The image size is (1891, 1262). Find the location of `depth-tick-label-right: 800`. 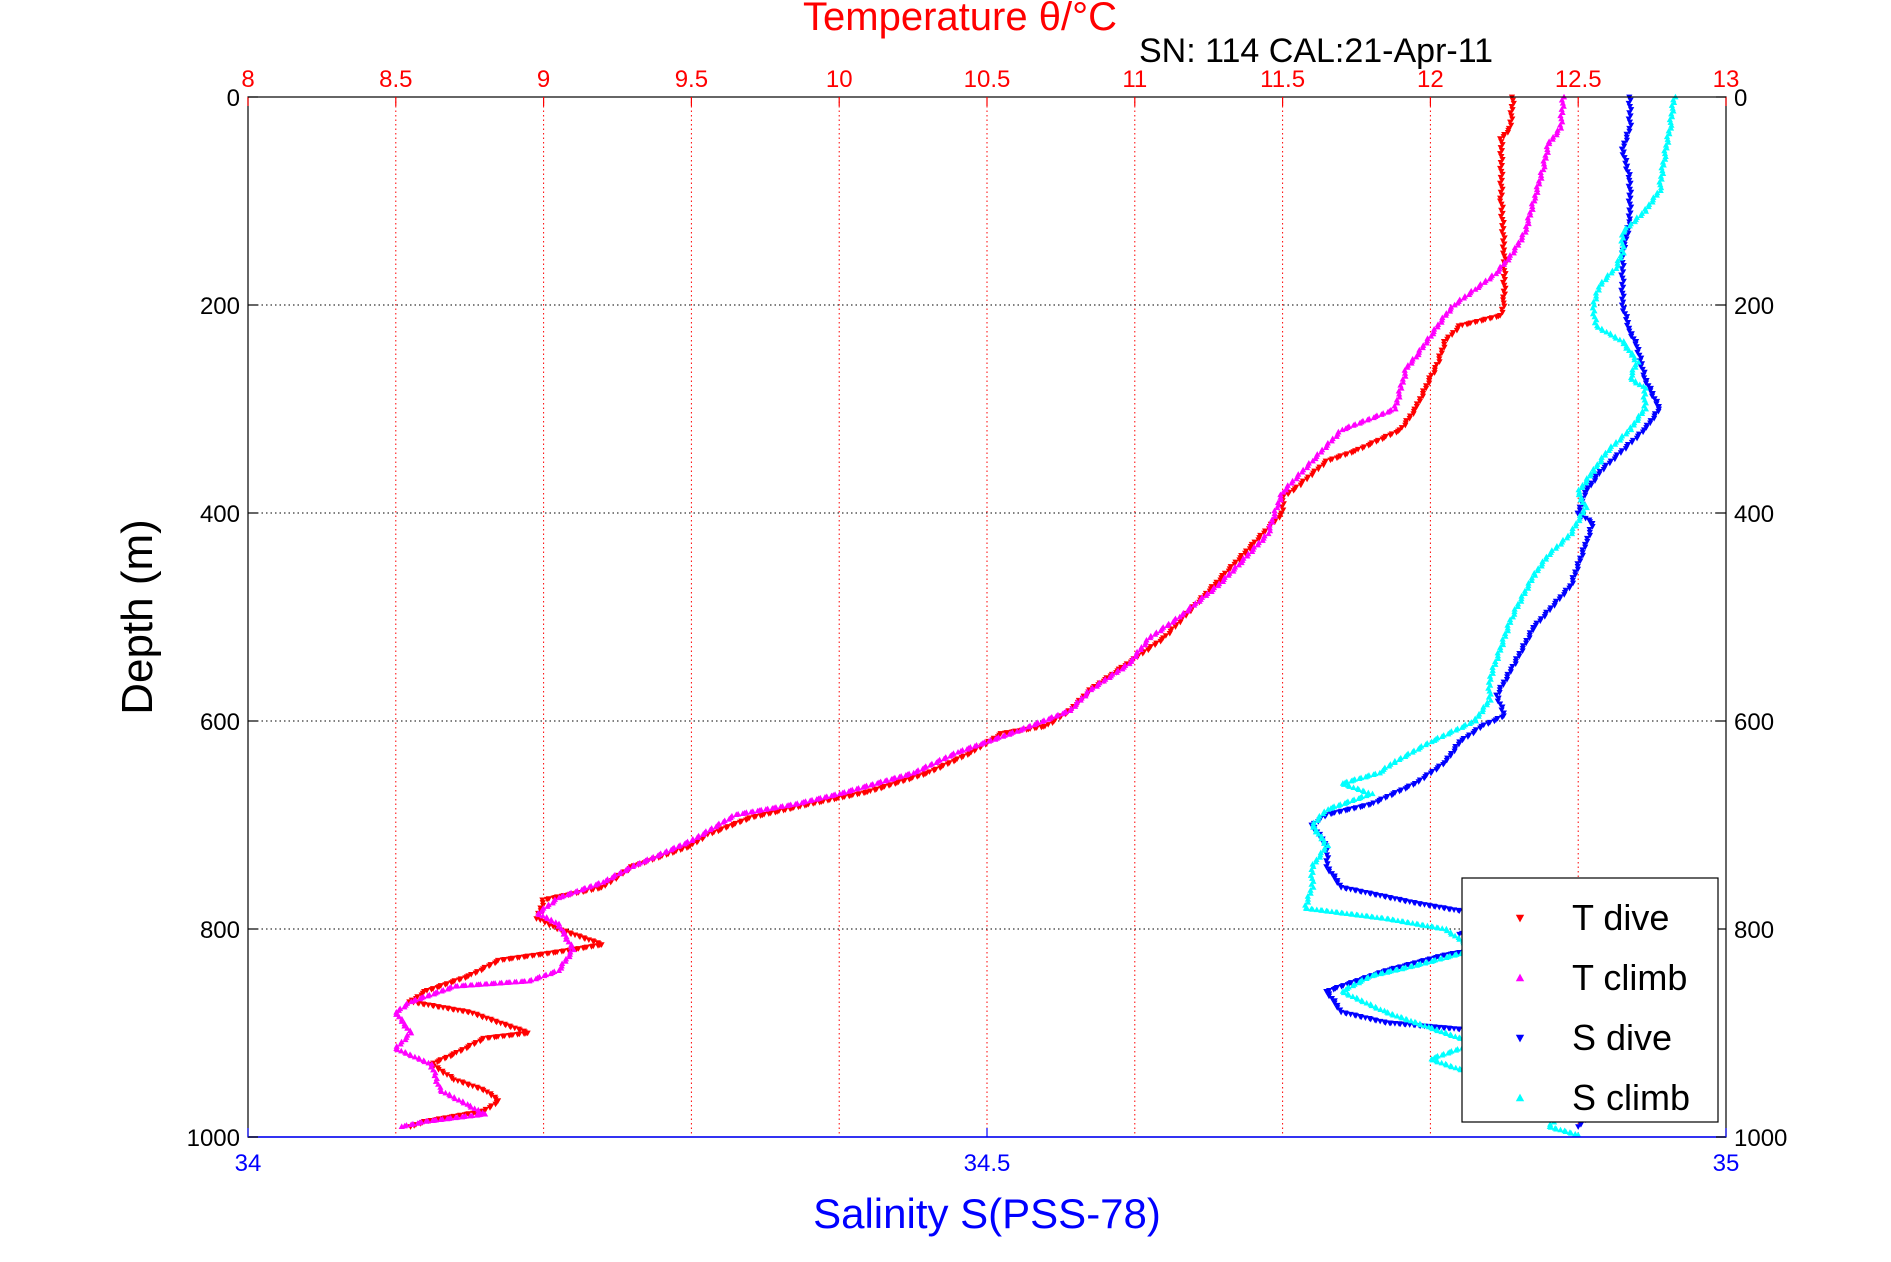

depth-tick-label-right: 800 is located at coordinates (1754, 930).